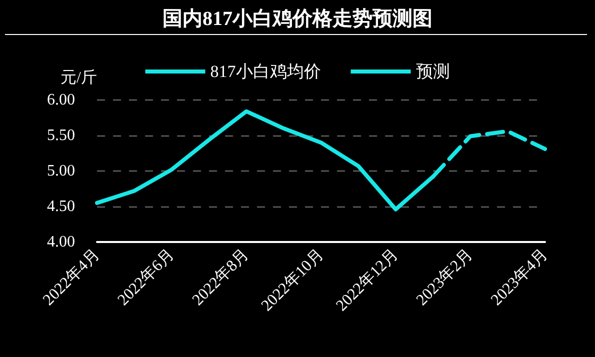 This screenshot has width=595, height=357. What do you see at coordinates (61, 242) in the screenshot?
I see `y-tick-label: 4.00` at bounding box center [61, 242].